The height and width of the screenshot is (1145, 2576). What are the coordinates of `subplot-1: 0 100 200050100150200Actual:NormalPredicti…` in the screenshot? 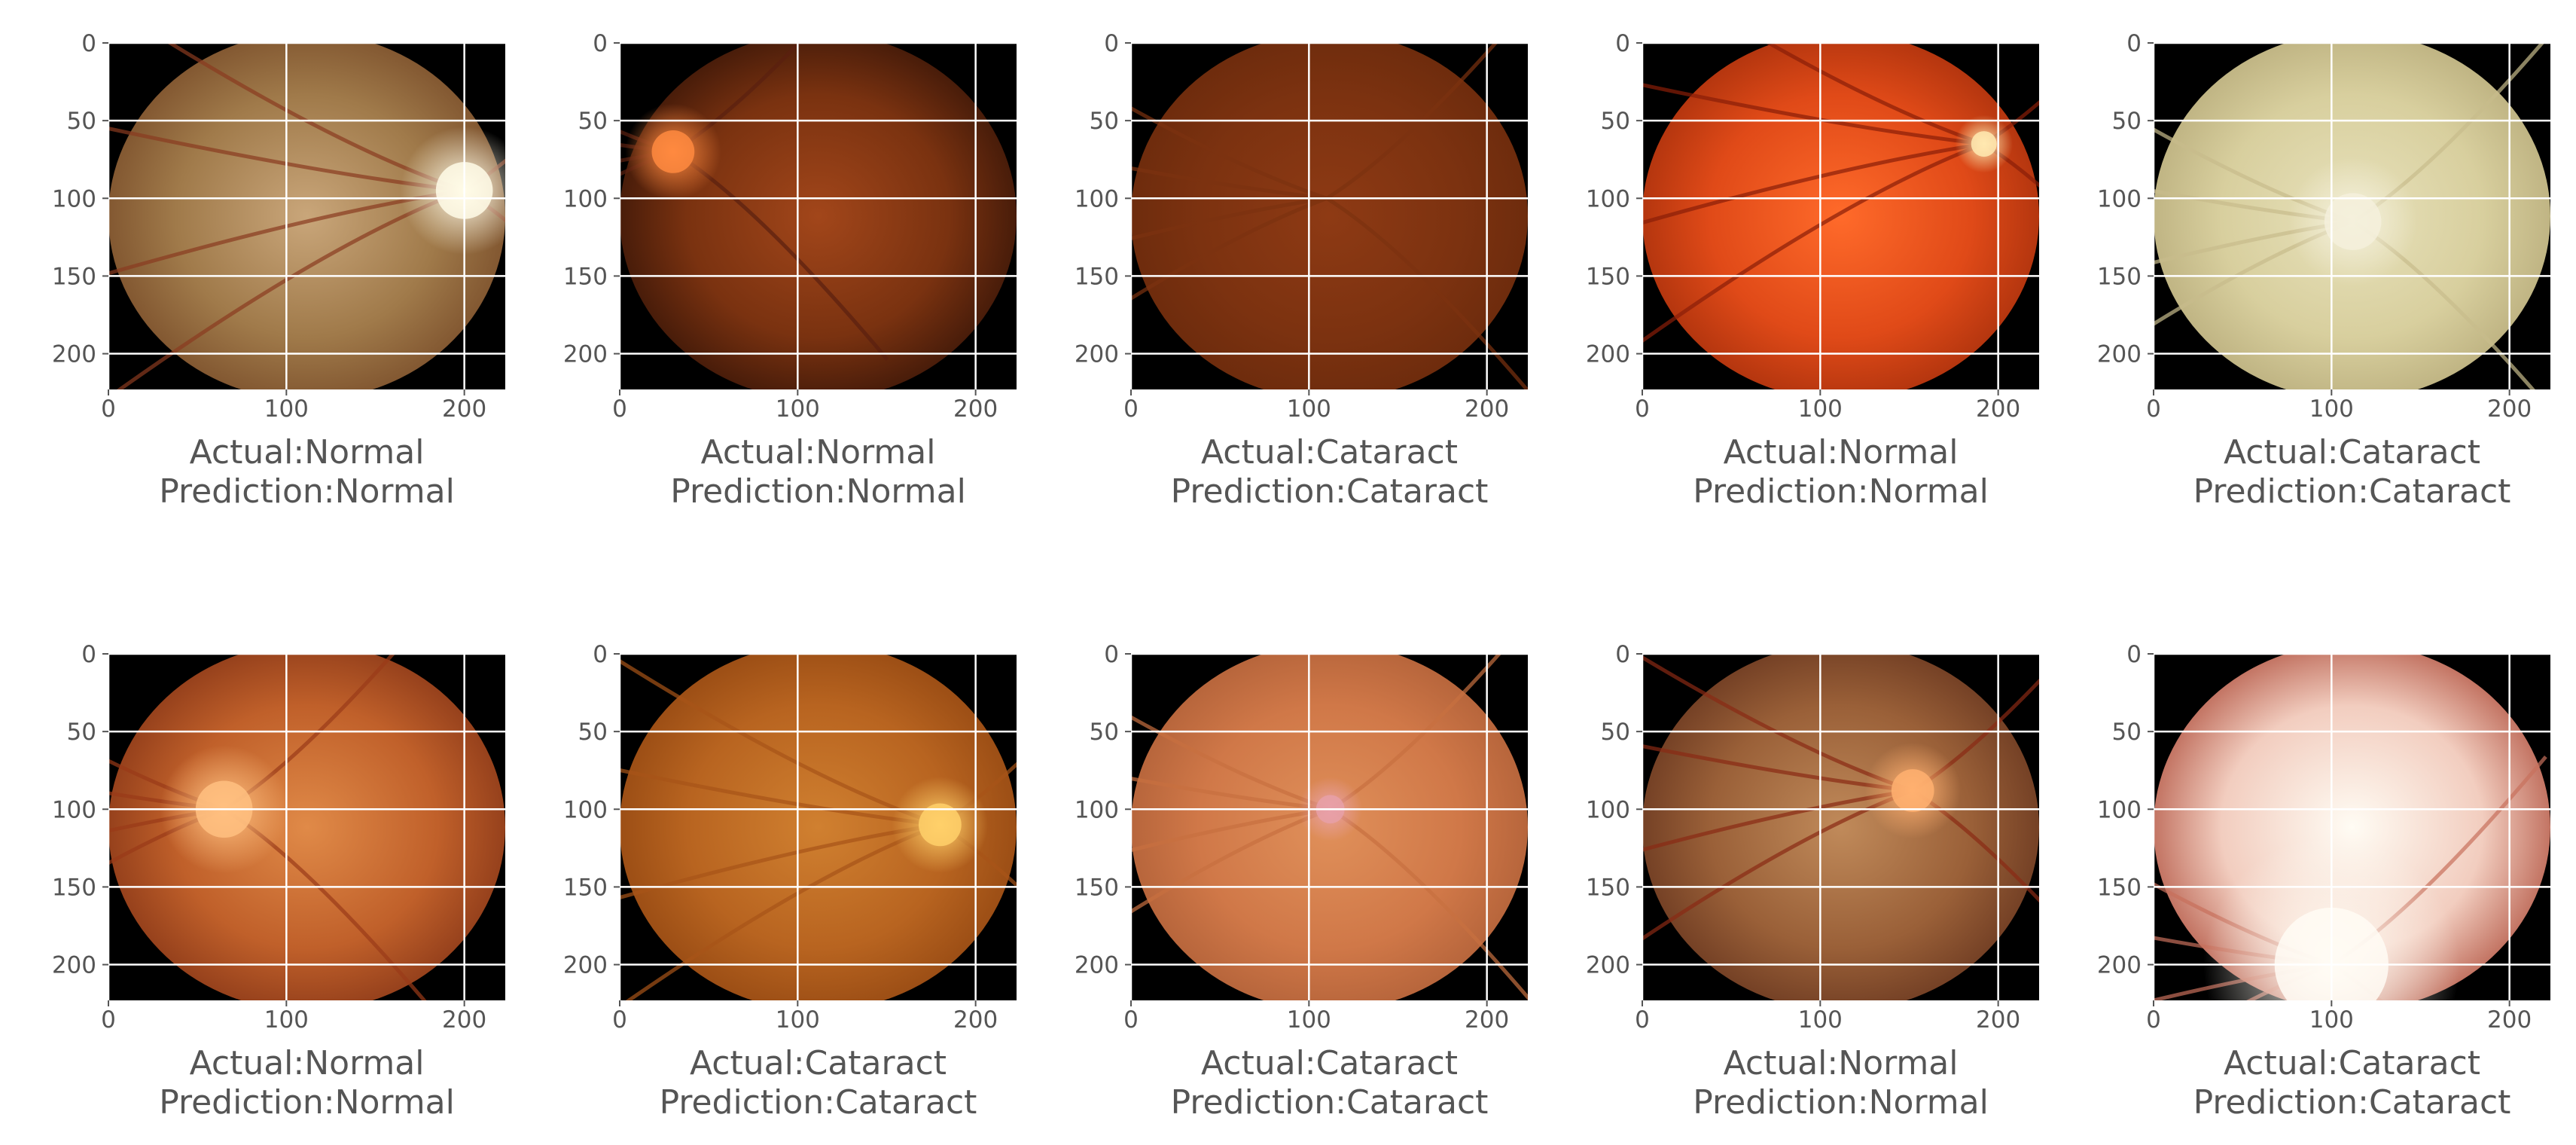 It's located at (278, 270).